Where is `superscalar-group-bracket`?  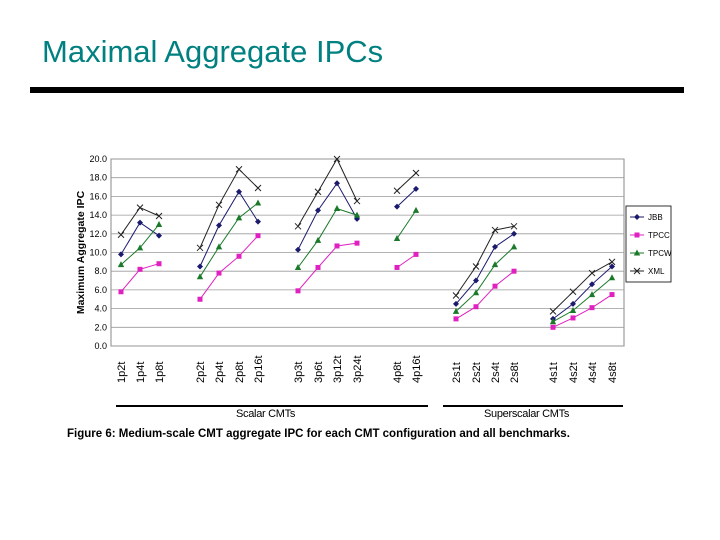 superscalar-group-bracket is located at coordinates (533, 406).